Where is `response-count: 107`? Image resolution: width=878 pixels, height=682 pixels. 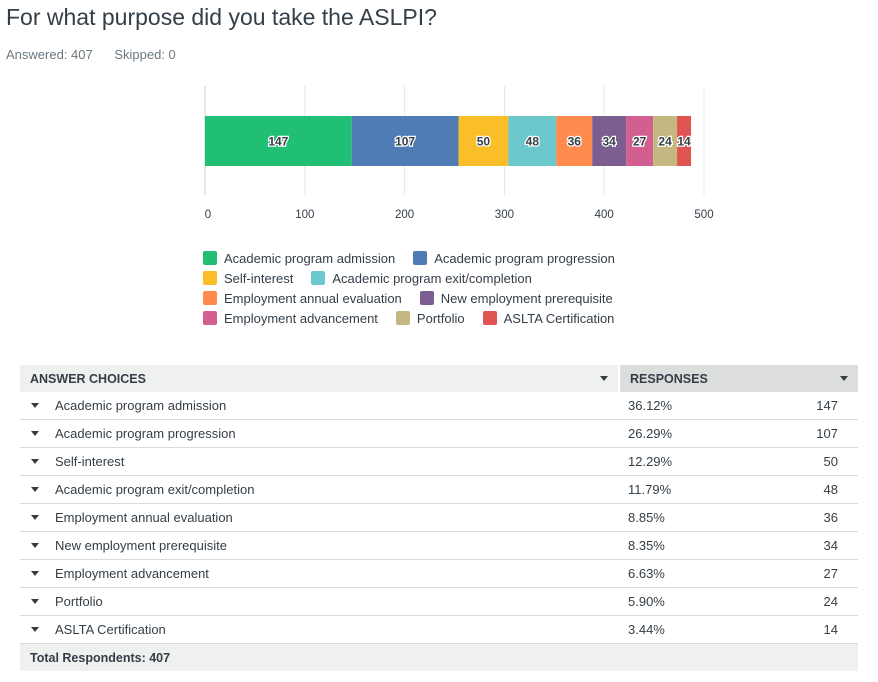
response-count: 107 is located at coordinates (827, 433).